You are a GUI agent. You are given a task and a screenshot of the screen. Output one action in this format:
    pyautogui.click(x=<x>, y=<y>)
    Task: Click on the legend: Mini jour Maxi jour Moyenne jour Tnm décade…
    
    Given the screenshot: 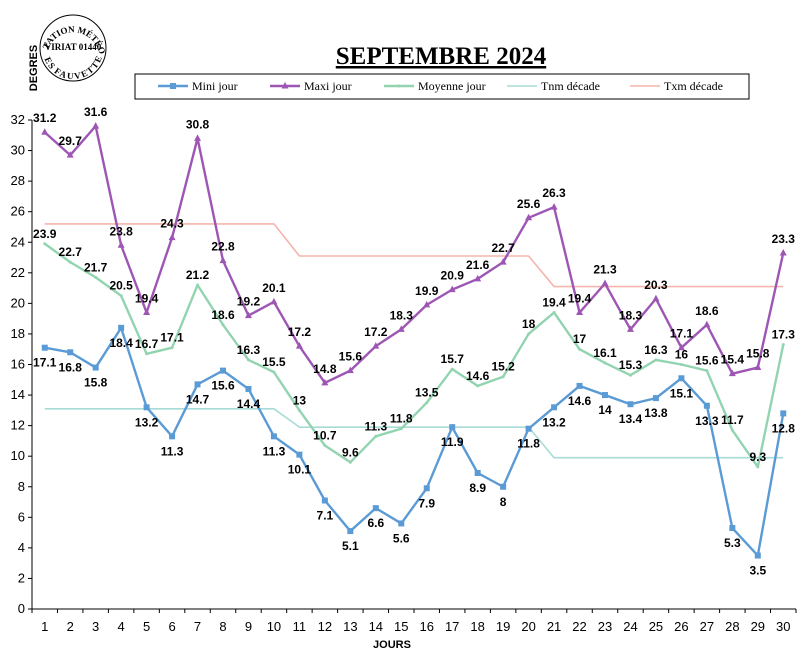 What is the action you would take?
    pyautogui.click(x=442, y=86)
    